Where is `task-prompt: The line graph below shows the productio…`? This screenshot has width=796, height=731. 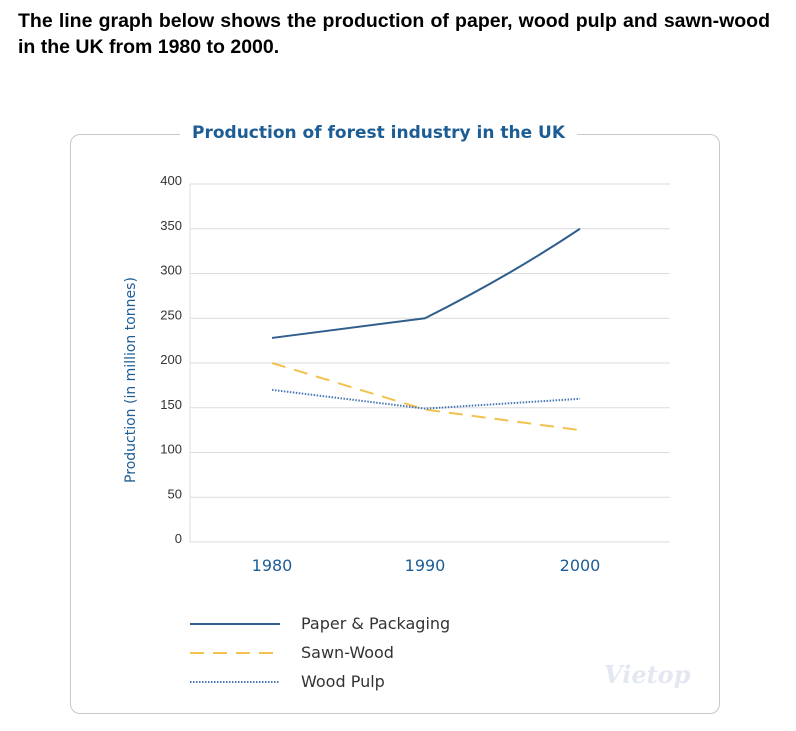
task-prompt: The line graph below shows the productio… is located at coordinates (394, 34).